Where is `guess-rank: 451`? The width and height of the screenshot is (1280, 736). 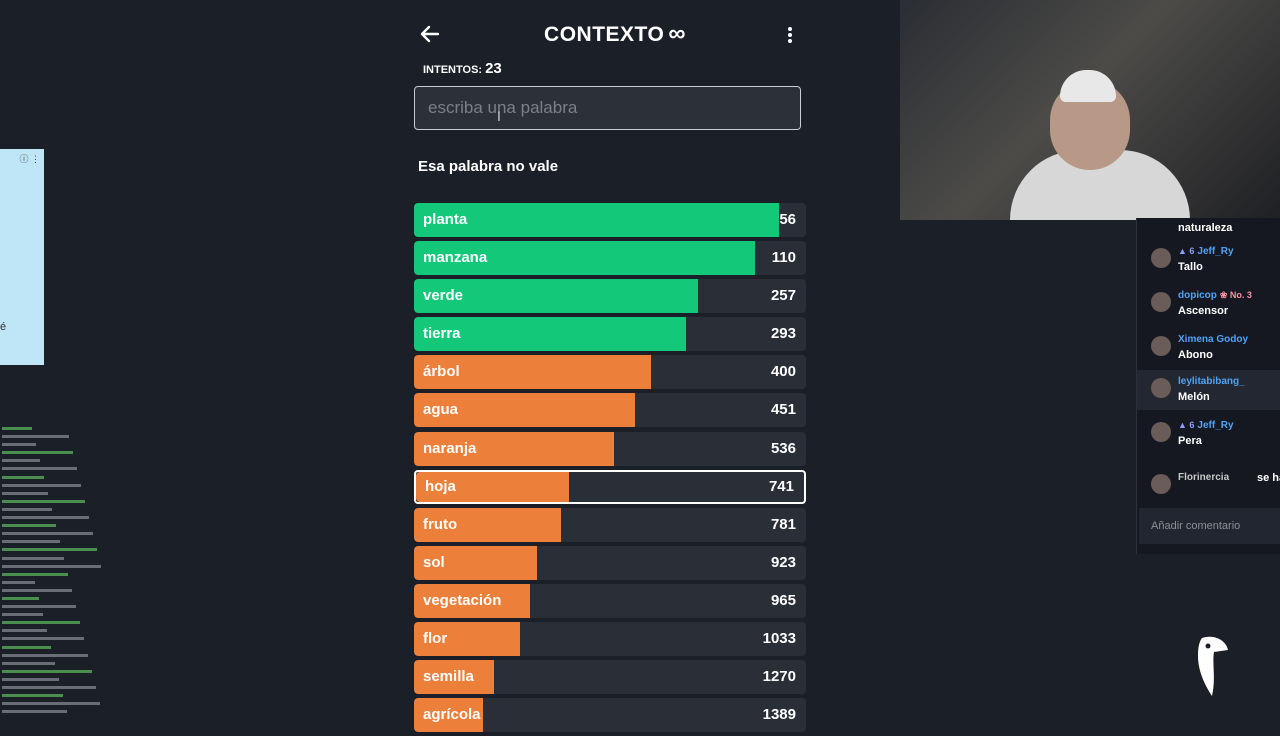 guess-rank: 451 is located at coordinates (783, 410).